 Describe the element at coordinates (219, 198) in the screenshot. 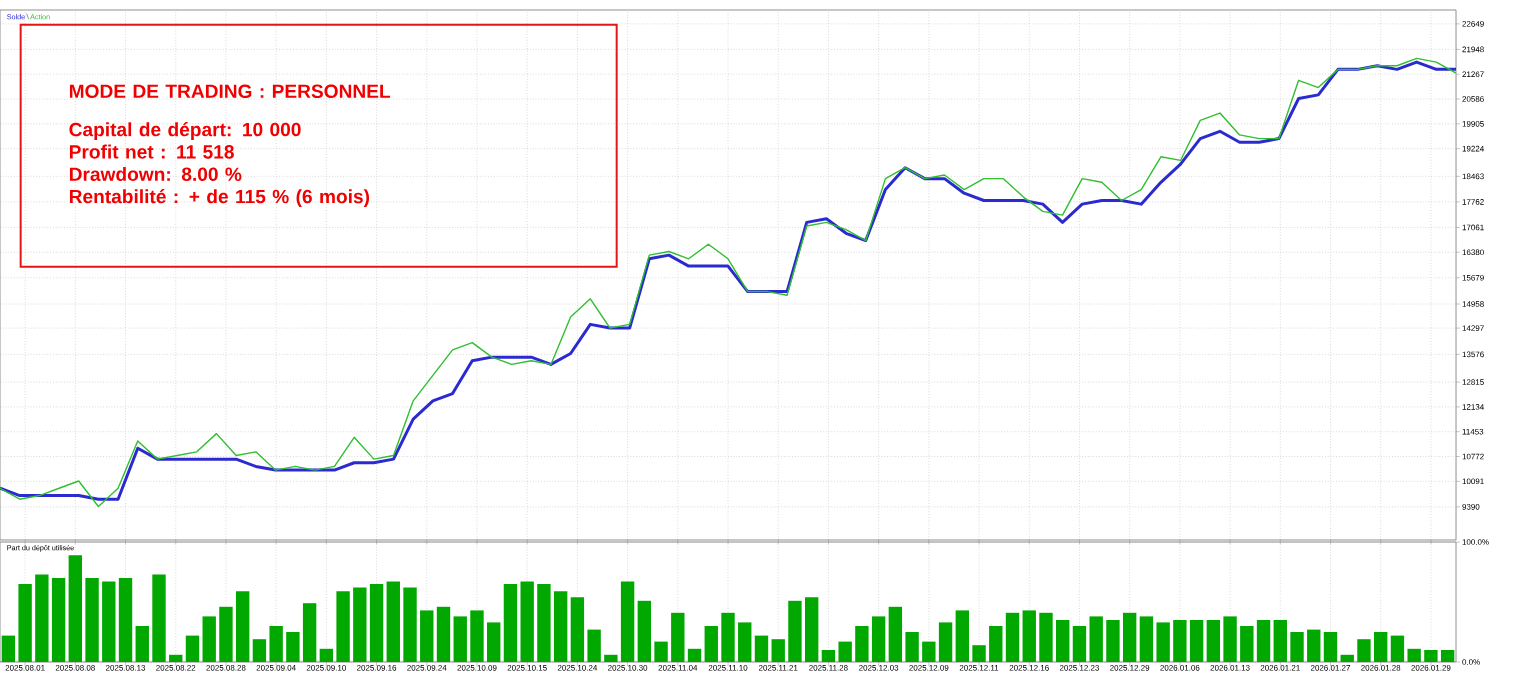

I see `annotation: Rentabilité : + de 115 % (6 mois)` at that location.